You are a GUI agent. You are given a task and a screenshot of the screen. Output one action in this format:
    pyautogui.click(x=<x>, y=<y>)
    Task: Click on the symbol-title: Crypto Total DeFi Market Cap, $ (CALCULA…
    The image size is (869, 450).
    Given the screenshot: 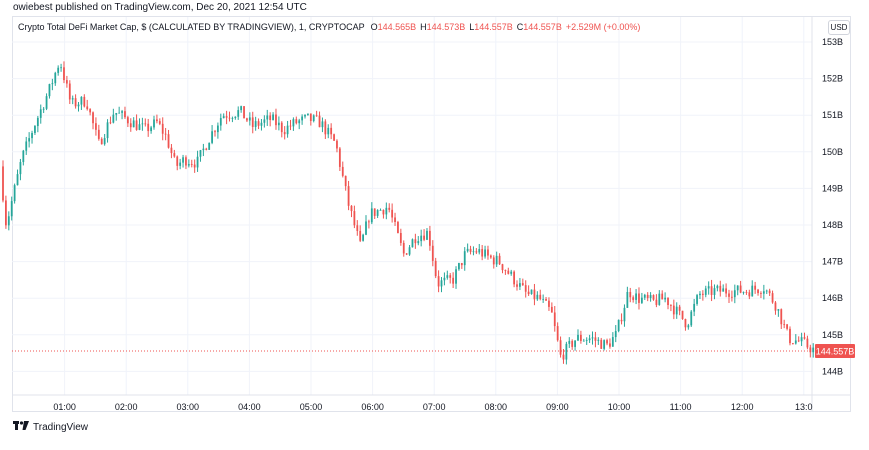 What is the action you would take?
    pyautogui.click(x=191, y=27)
    